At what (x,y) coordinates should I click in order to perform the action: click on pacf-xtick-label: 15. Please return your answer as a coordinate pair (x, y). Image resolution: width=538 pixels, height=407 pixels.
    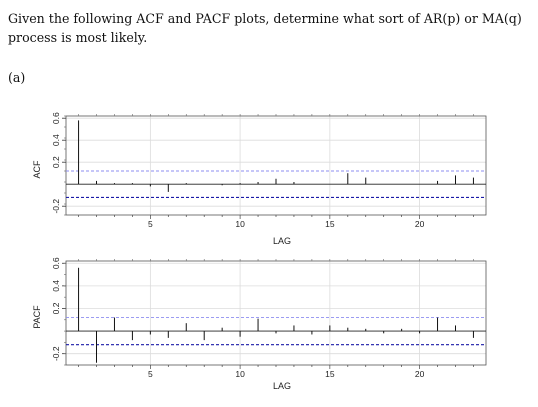
    Looking at the image, I should click on (330, 374).